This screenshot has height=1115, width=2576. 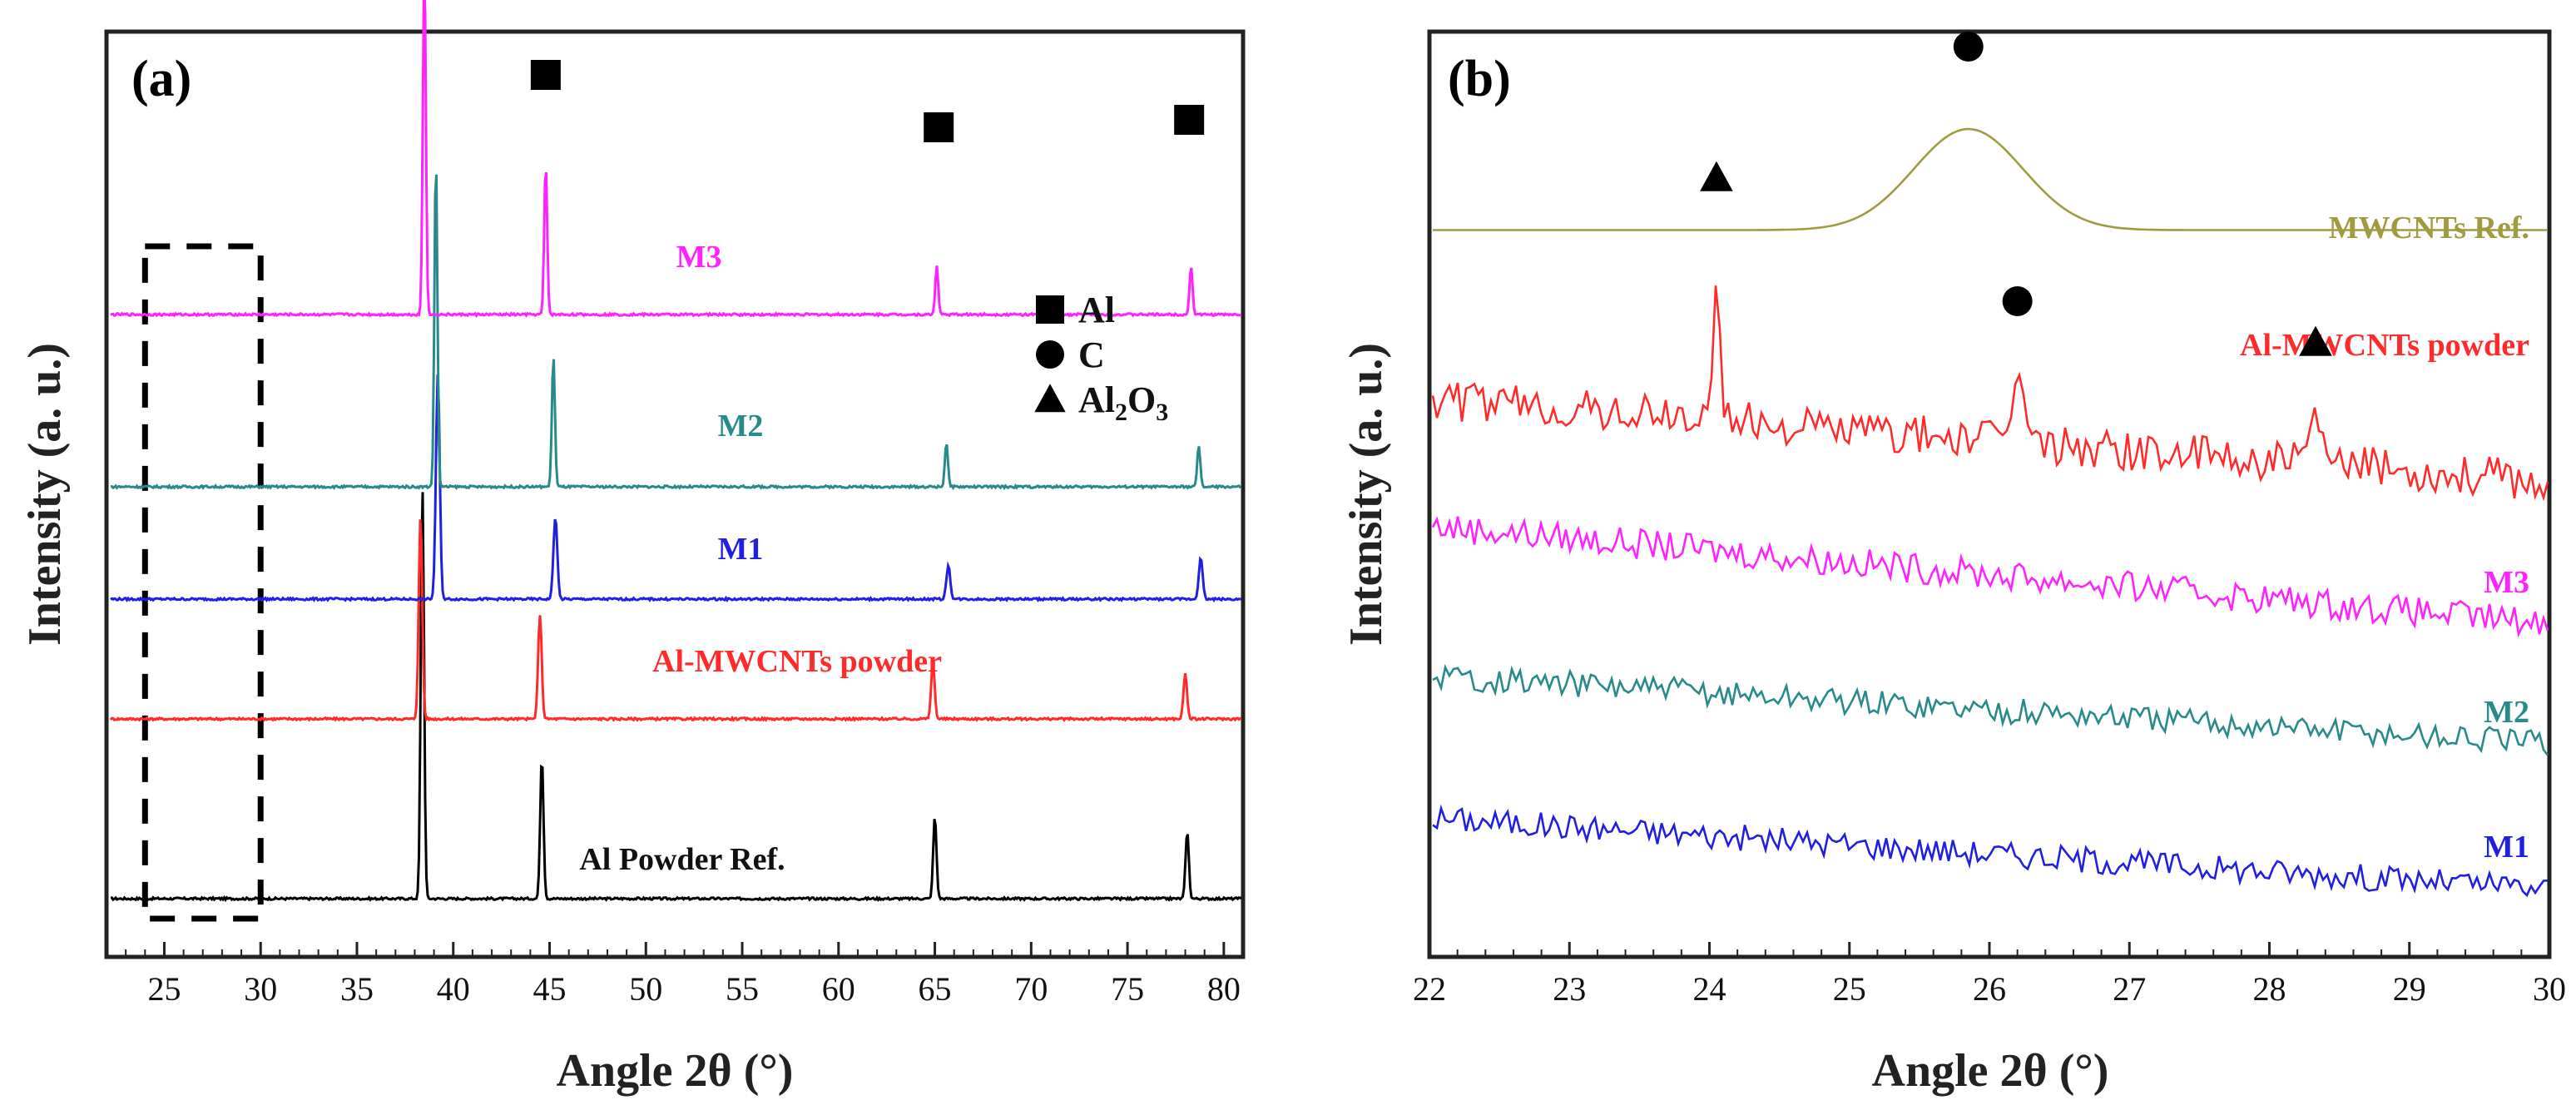 What do you see at coordinates (682, 859) in the screenshot?
I see `series-label: Al Powder Ref.` at bounding box center [682, 859].